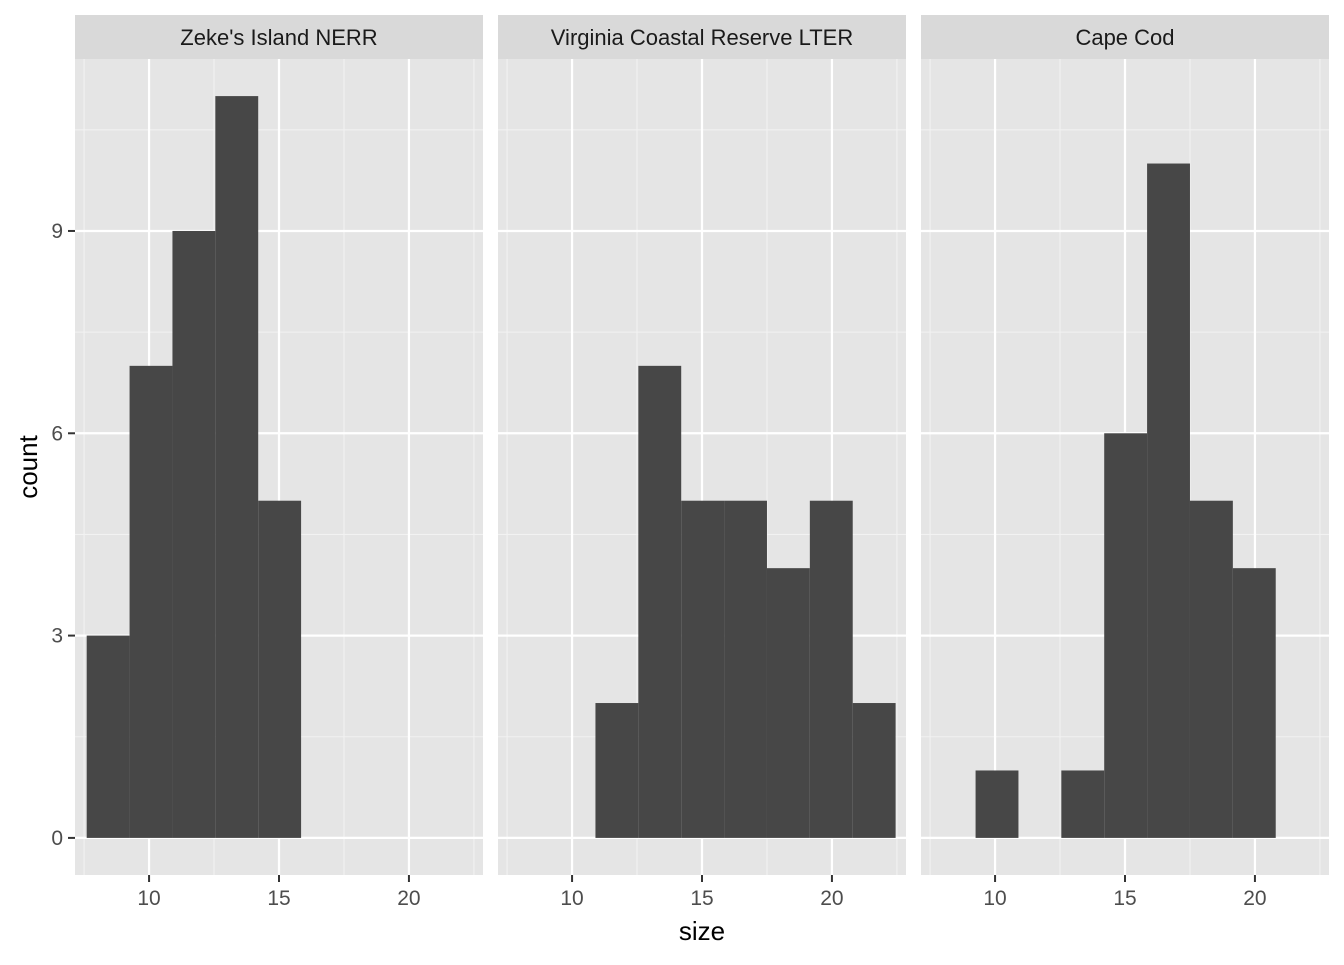 The height and width of the screenshot is (965, 1344). I want to click on y-tick-label: 0, so click(57, 838).